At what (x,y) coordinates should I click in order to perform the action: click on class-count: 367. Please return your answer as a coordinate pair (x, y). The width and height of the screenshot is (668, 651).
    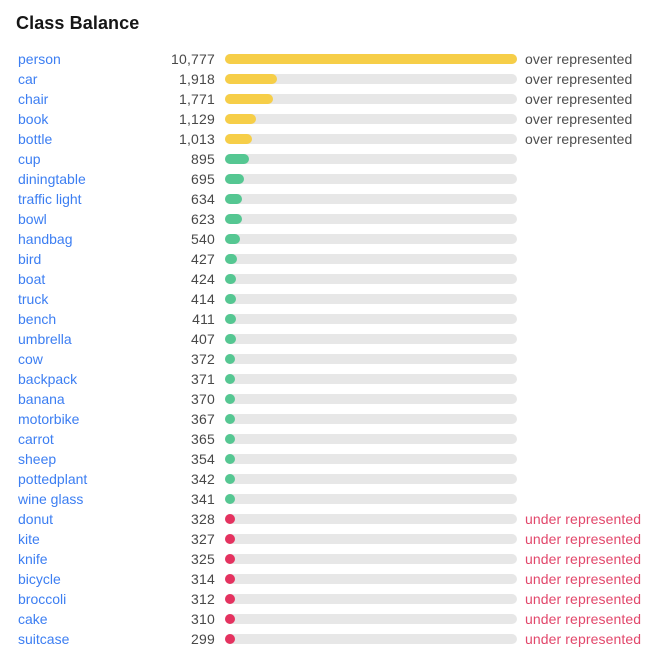
    Looking at the image, I should click on (203, 419).